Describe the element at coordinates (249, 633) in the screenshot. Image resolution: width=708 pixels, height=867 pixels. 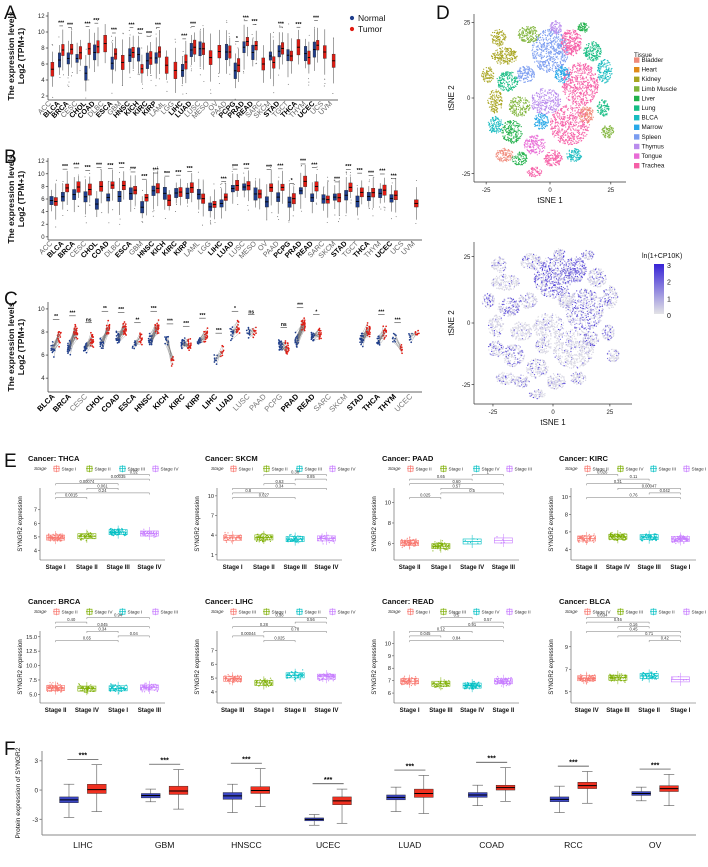
I see `p-value: 0.00044` at that location.